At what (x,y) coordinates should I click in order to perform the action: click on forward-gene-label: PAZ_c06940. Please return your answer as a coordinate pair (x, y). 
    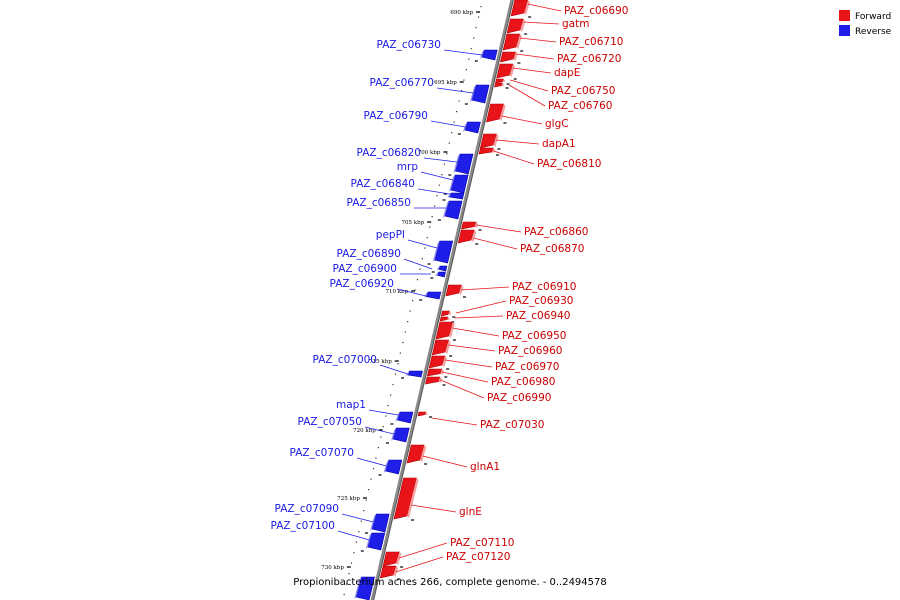
    Looking at the image, I should click on (538, 316).